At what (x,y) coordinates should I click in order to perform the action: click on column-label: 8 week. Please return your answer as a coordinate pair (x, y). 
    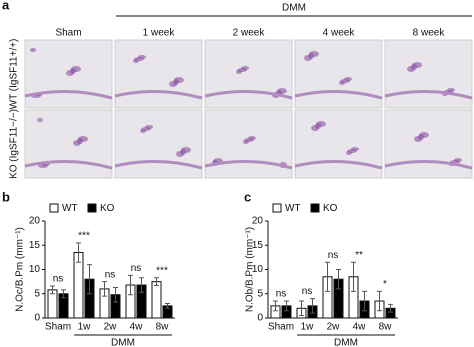
    Looking at the image, I should click on (429, 33).